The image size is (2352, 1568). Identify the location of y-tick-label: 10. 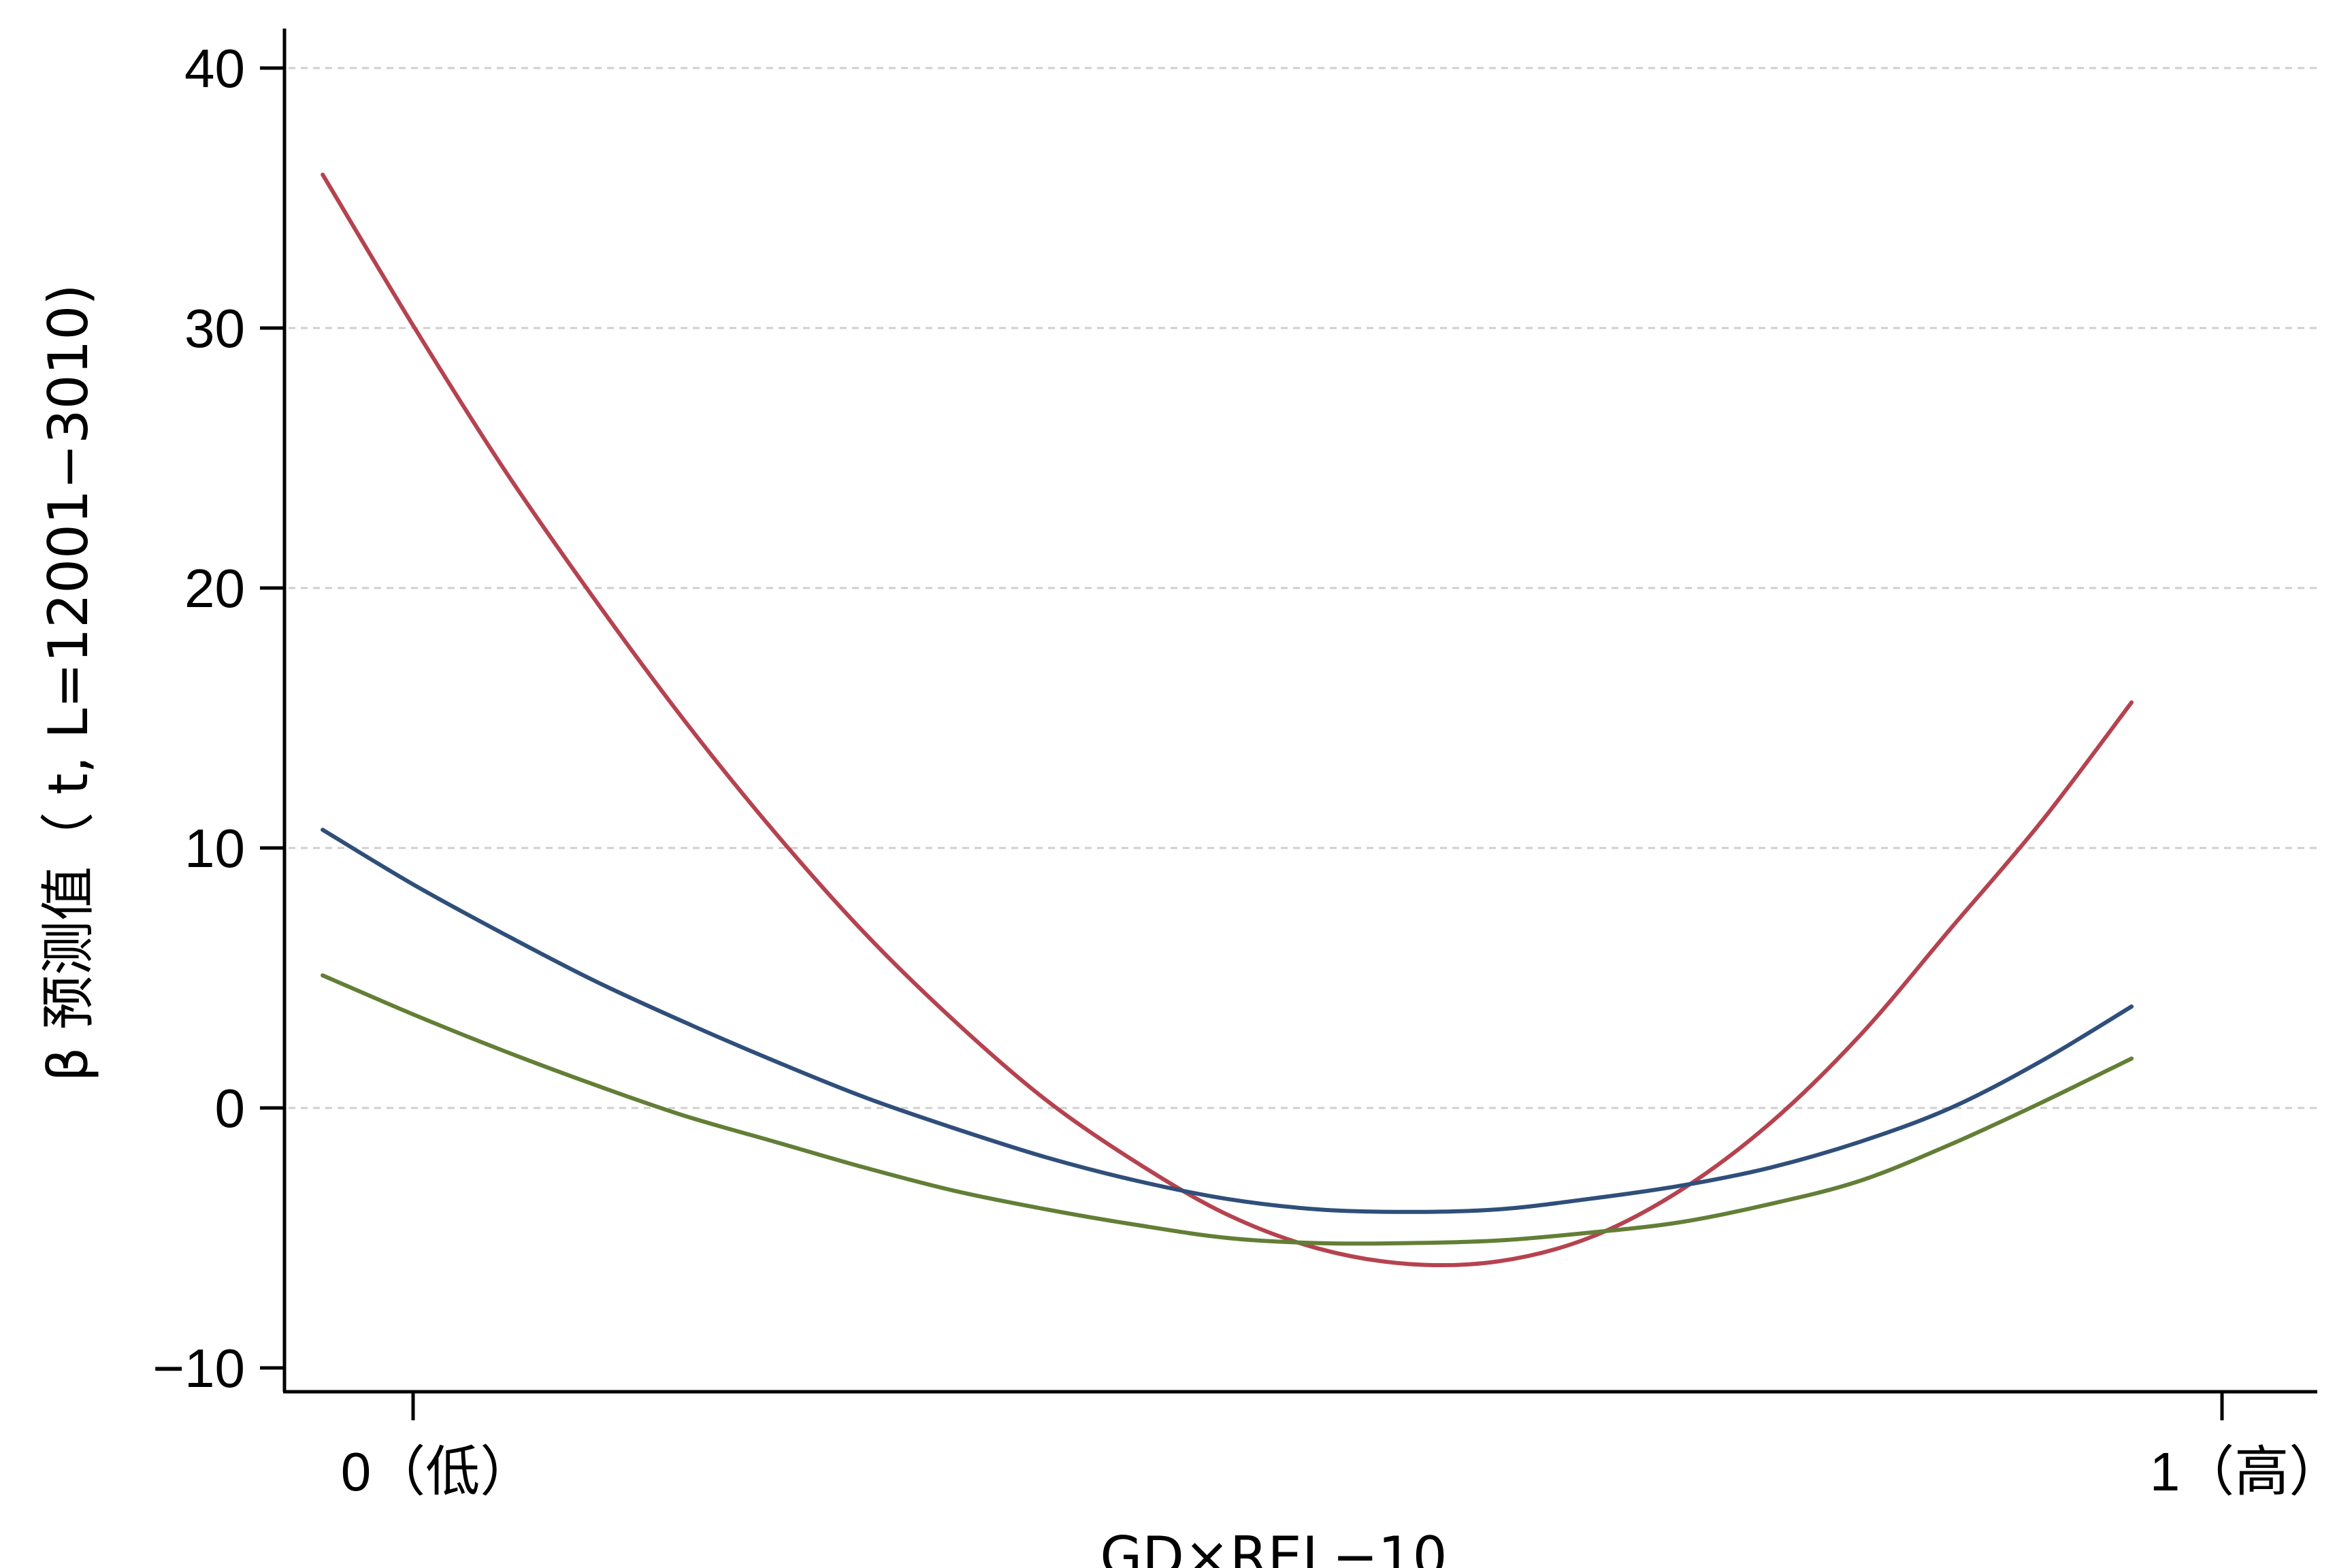
(215, 849).